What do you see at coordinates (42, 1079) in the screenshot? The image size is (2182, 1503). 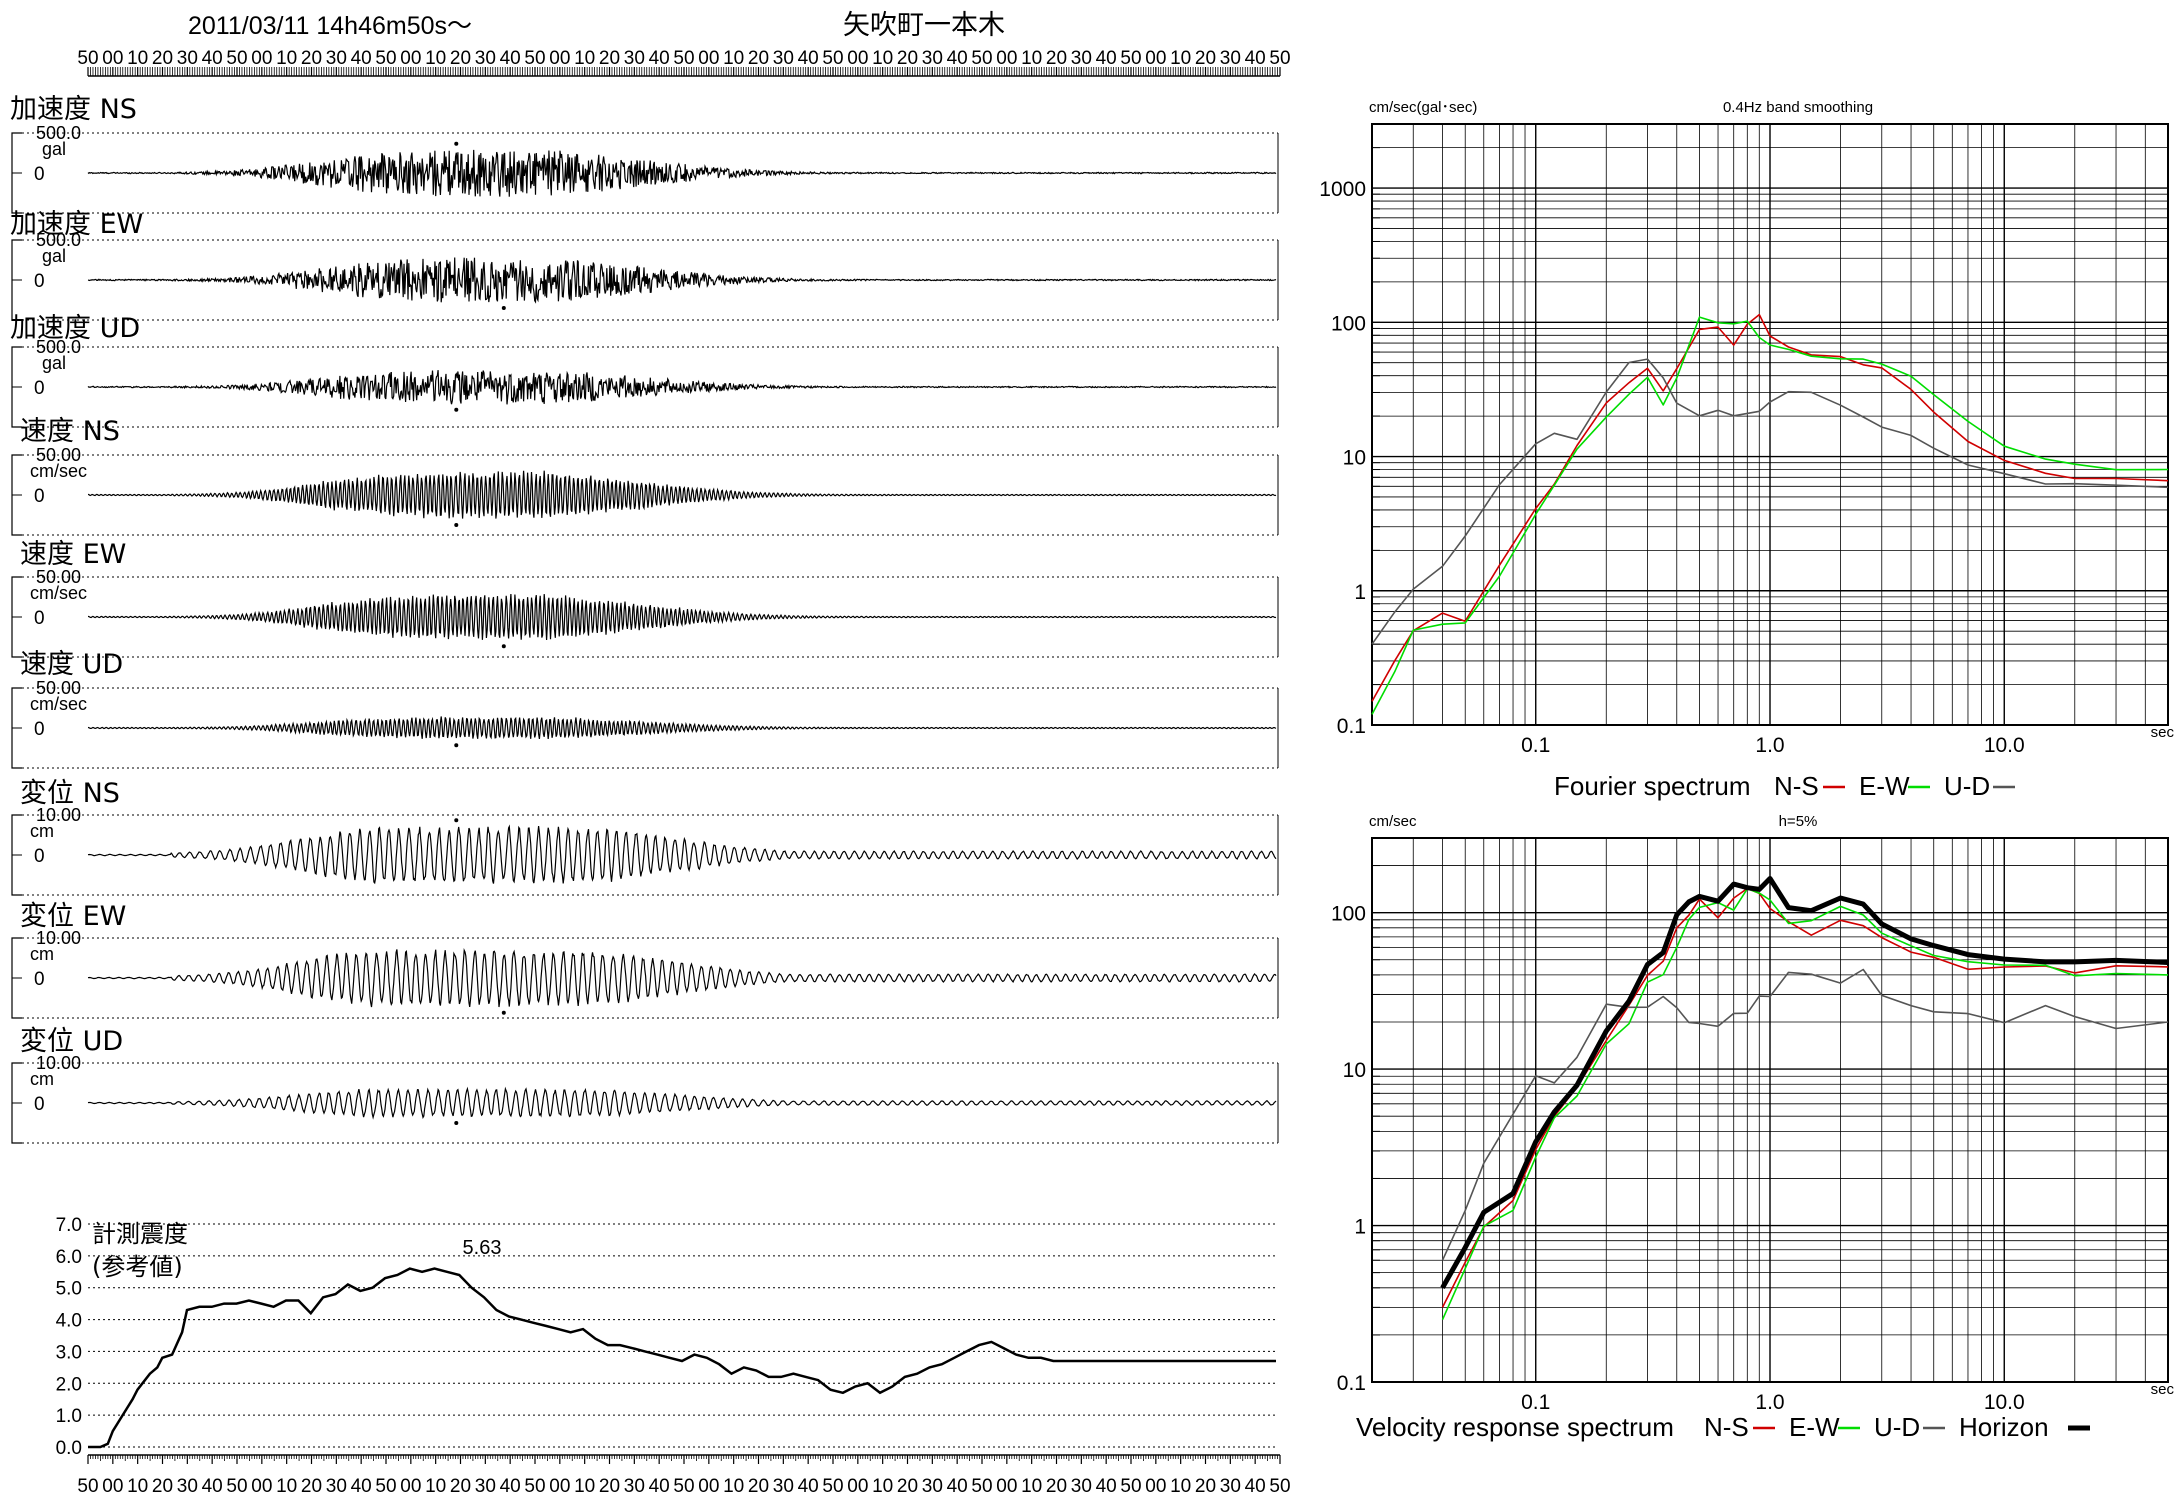 I see `unit-label: cm` at bounding box center [42, 1079].